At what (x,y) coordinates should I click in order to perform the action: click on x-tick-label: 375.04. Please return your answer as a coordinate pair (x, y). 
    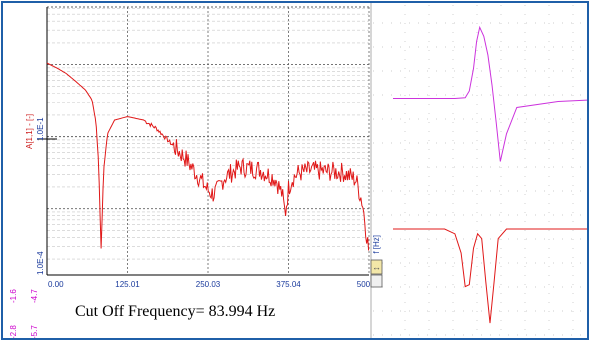
    Looking at the image, I should click on (288, 284).